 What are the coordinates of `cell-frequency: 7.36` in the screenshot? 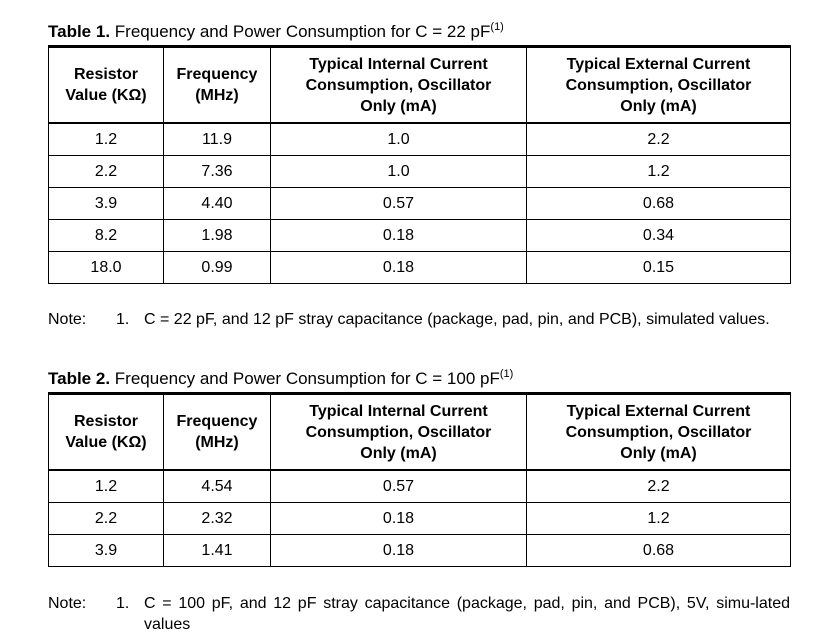 It's located at (217, 171).